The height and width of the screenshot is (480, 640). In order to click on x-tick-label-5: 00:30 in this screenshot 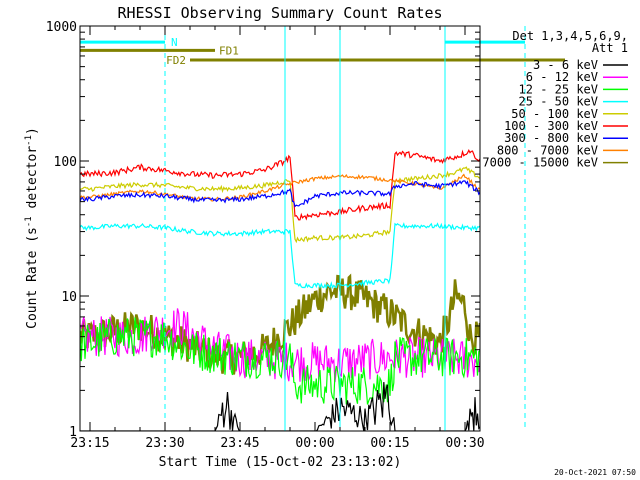, I will do `click(464, 443)`.